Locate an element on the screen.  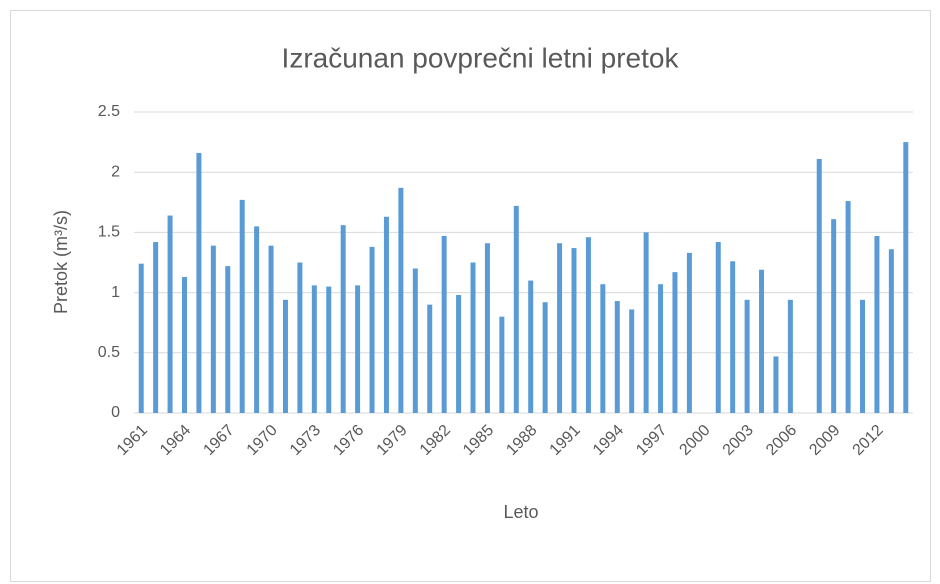
y-tick-label: 2 is located at coordinates (115, 171).